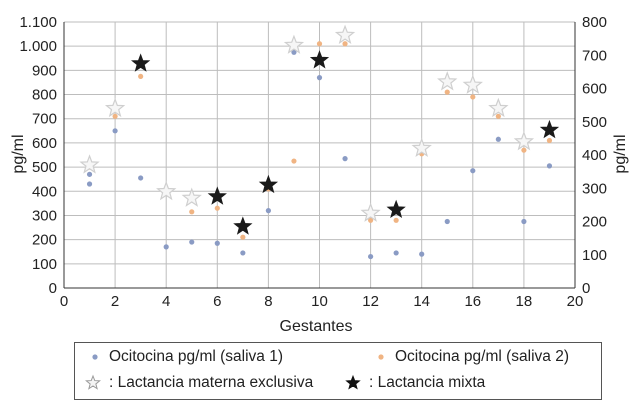 The height and width of the screenshot is (403, 633). I want to click on legend-item-saliva-2: Ocitocina pg/ml (saliva 2), so click(472, 357).